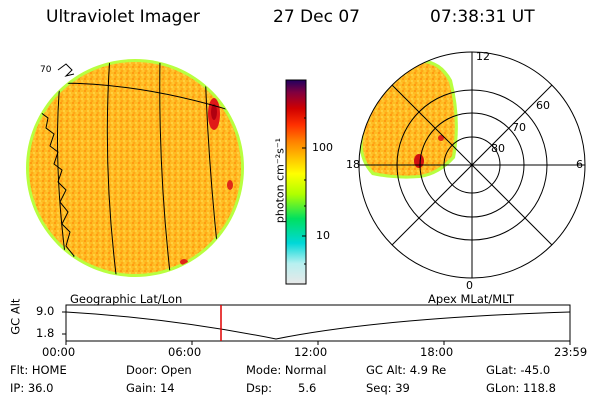  I want to click on status-seq: Seq: 39, so click(388, 388).